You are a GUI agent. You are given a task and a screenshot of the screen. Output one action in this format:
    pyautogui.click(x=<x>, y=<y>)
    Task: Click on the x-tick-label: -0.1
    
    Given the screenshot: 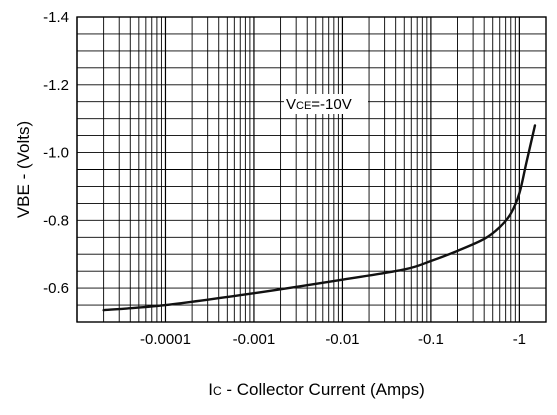 What is the action you would take?
    pyautogui.click(x=431, y=339)
    